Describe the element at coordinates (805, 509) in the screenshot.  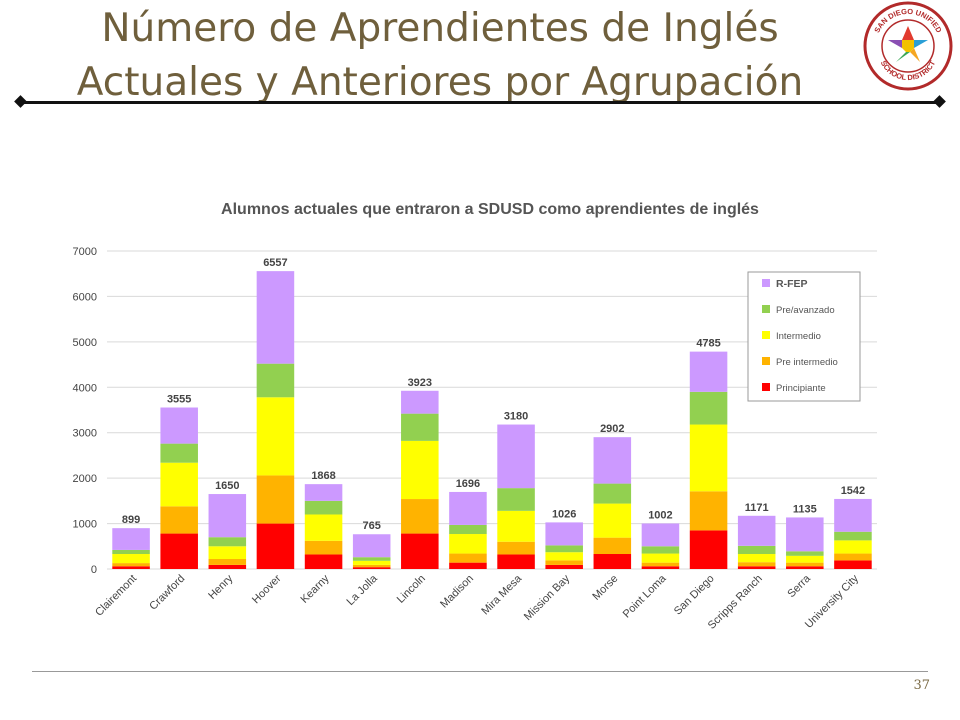
I see `bar-total-label: 1135` at that location.